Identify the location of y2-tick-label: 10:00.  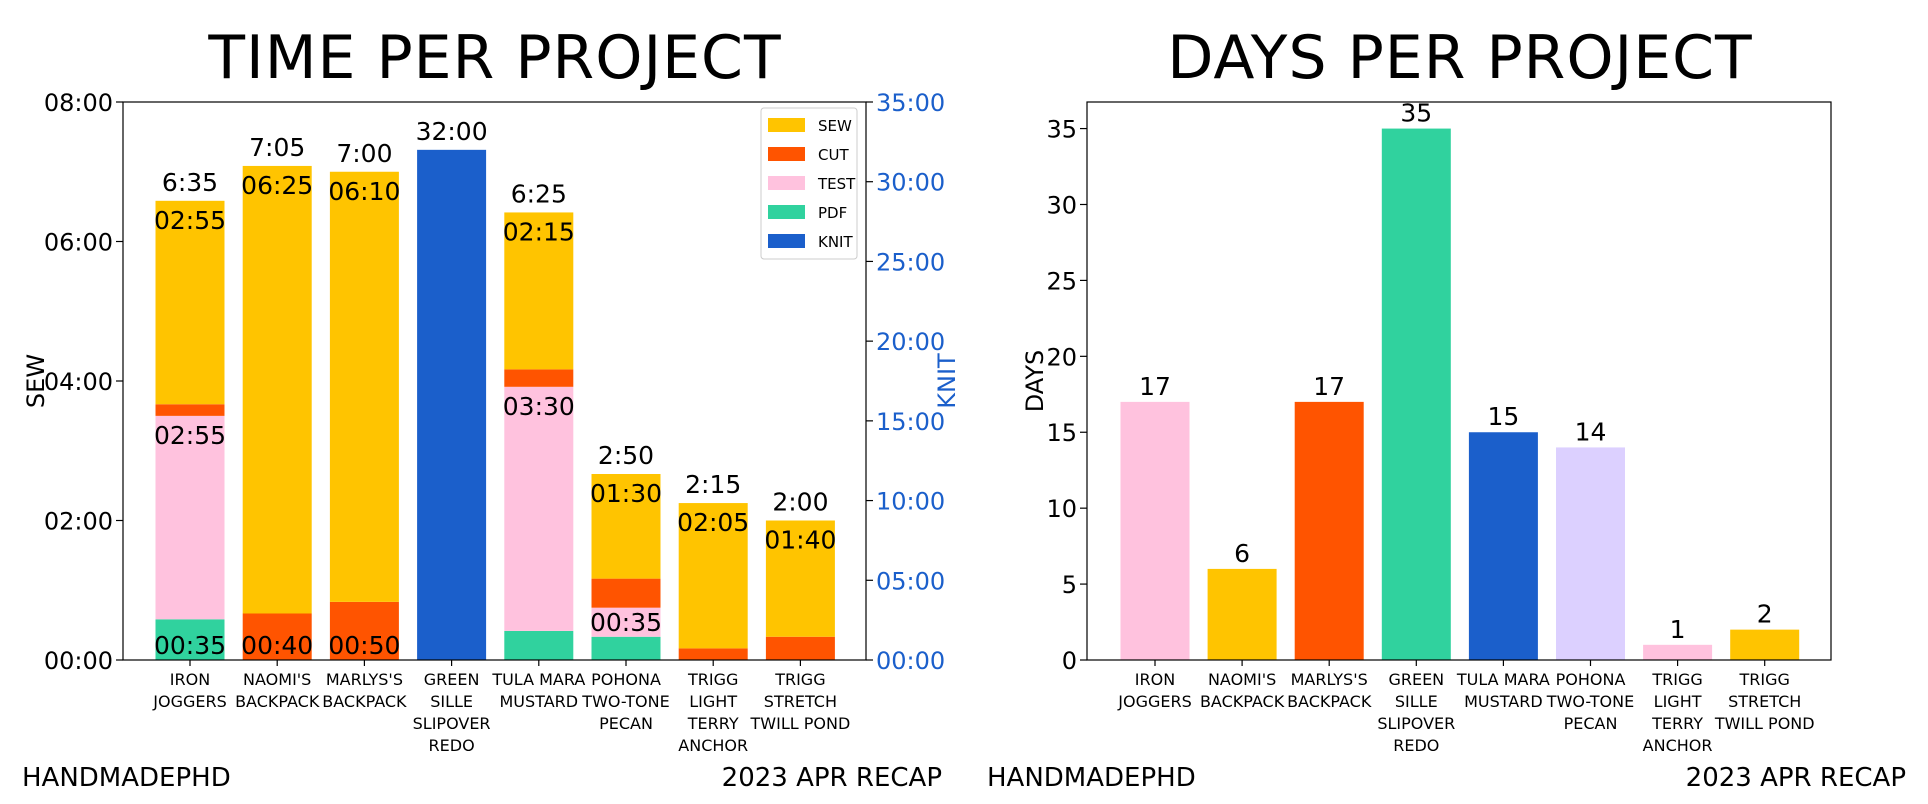
(910, 502).